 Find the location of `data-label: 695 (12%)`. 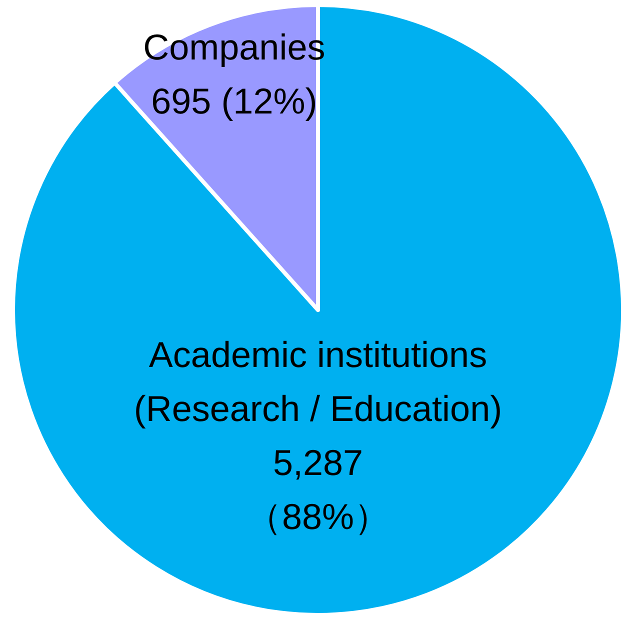

data-label: 695 (12%) is located at coordinates (234, 101).